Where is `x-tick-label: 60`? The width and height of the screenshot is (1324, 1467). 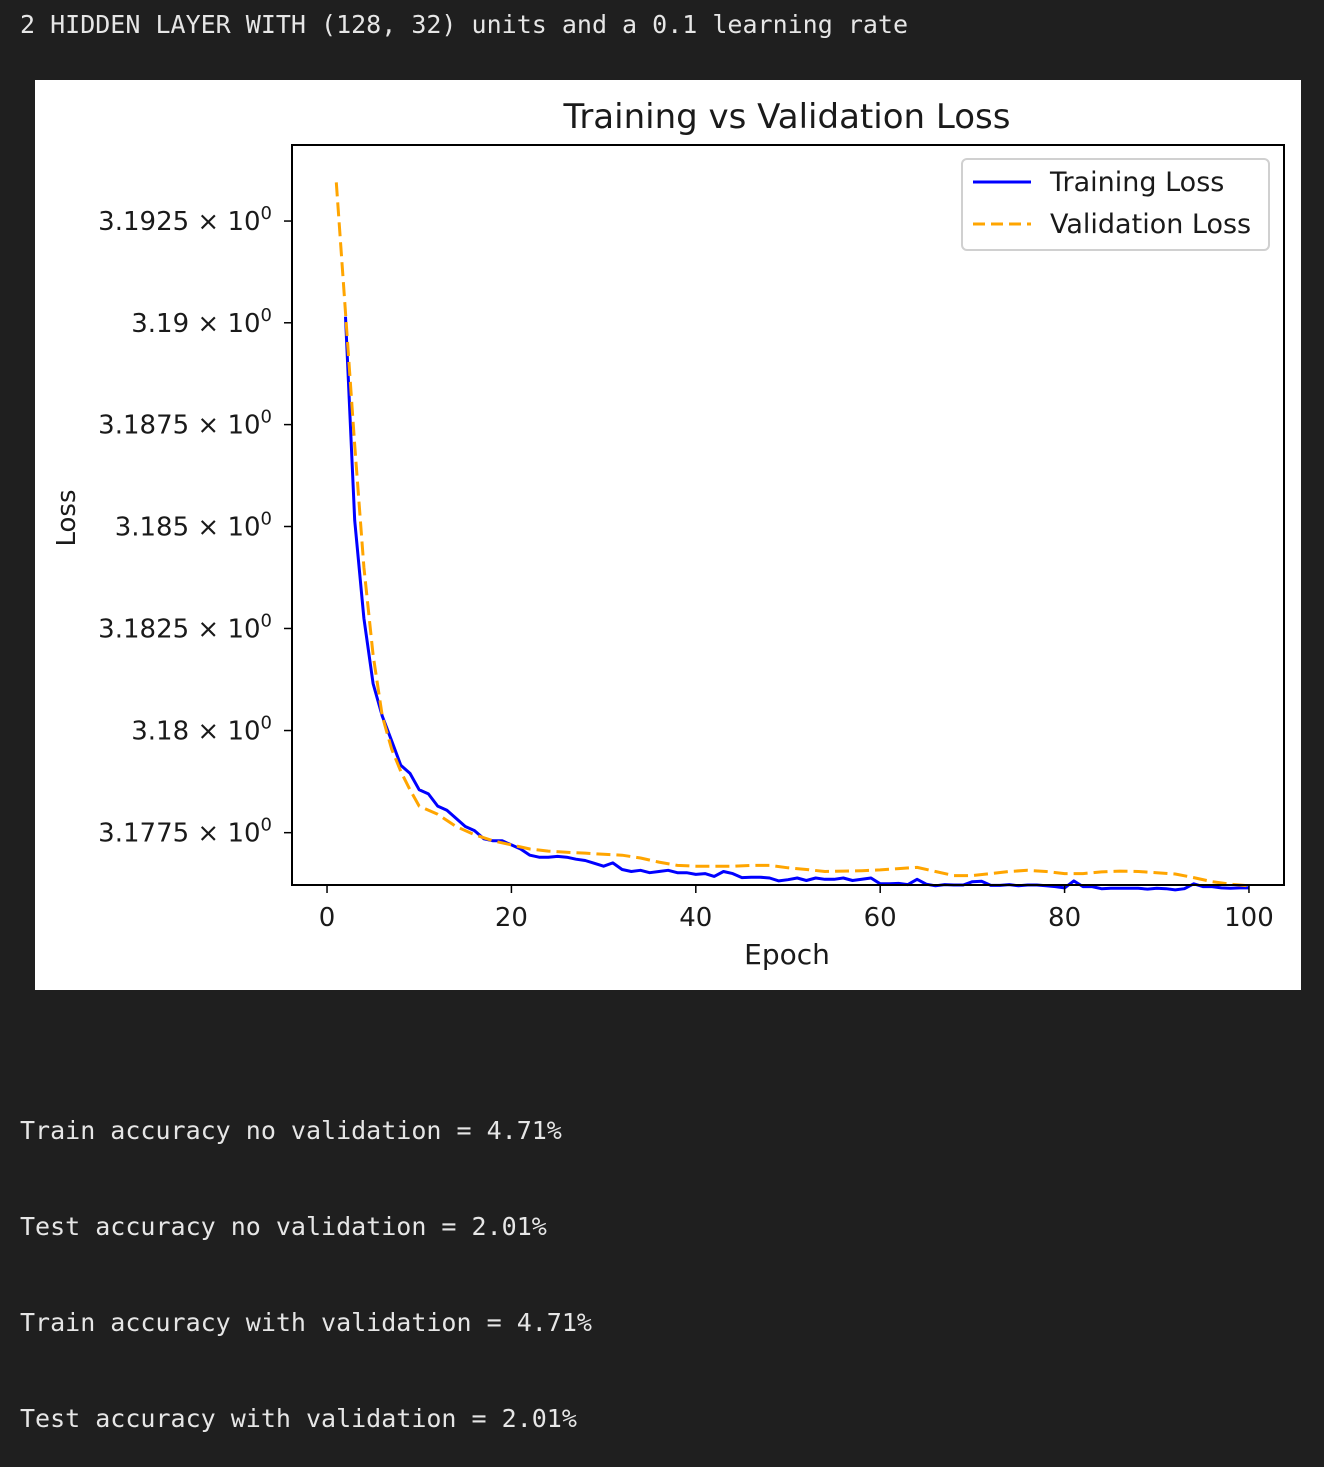
x-tick-label: 60 is located at coordinates (880, 918).